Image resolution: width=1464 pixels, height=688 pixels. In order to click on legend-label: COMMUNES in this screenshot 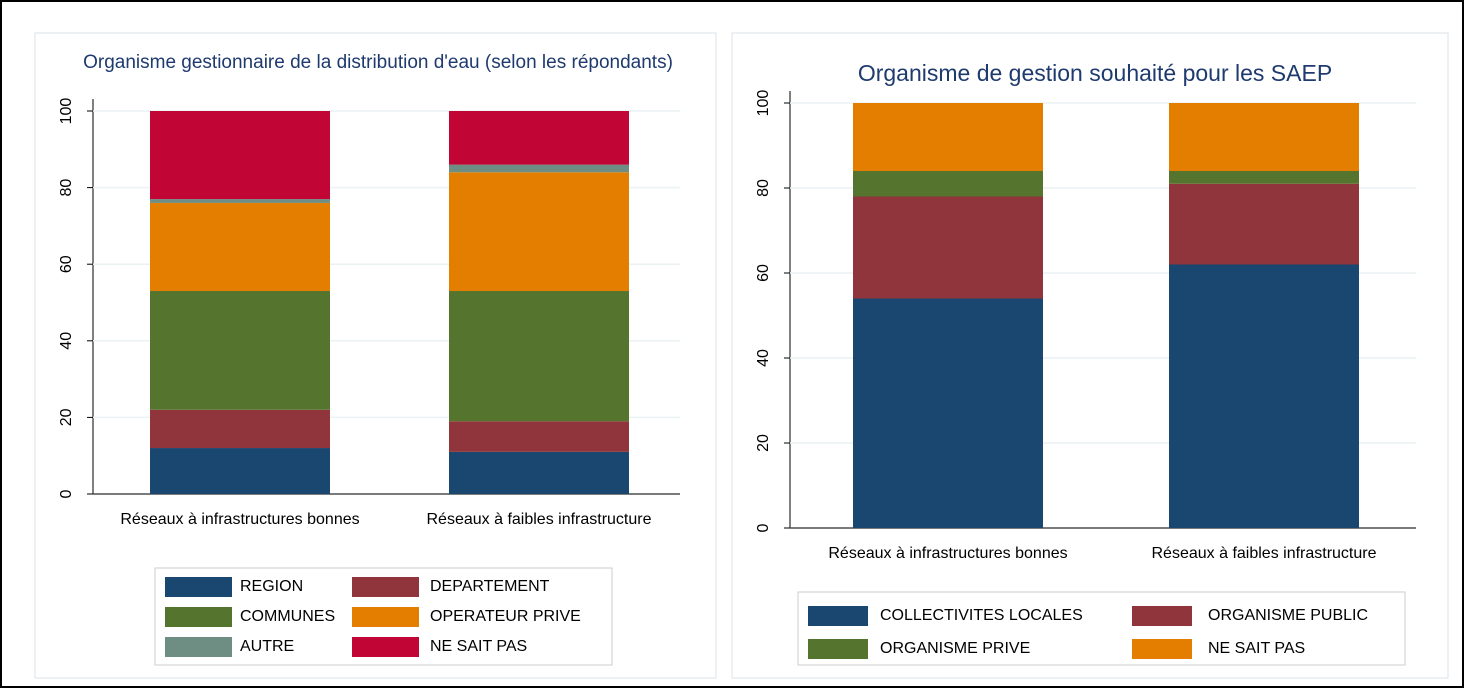, I will do `click(287, 616)`.